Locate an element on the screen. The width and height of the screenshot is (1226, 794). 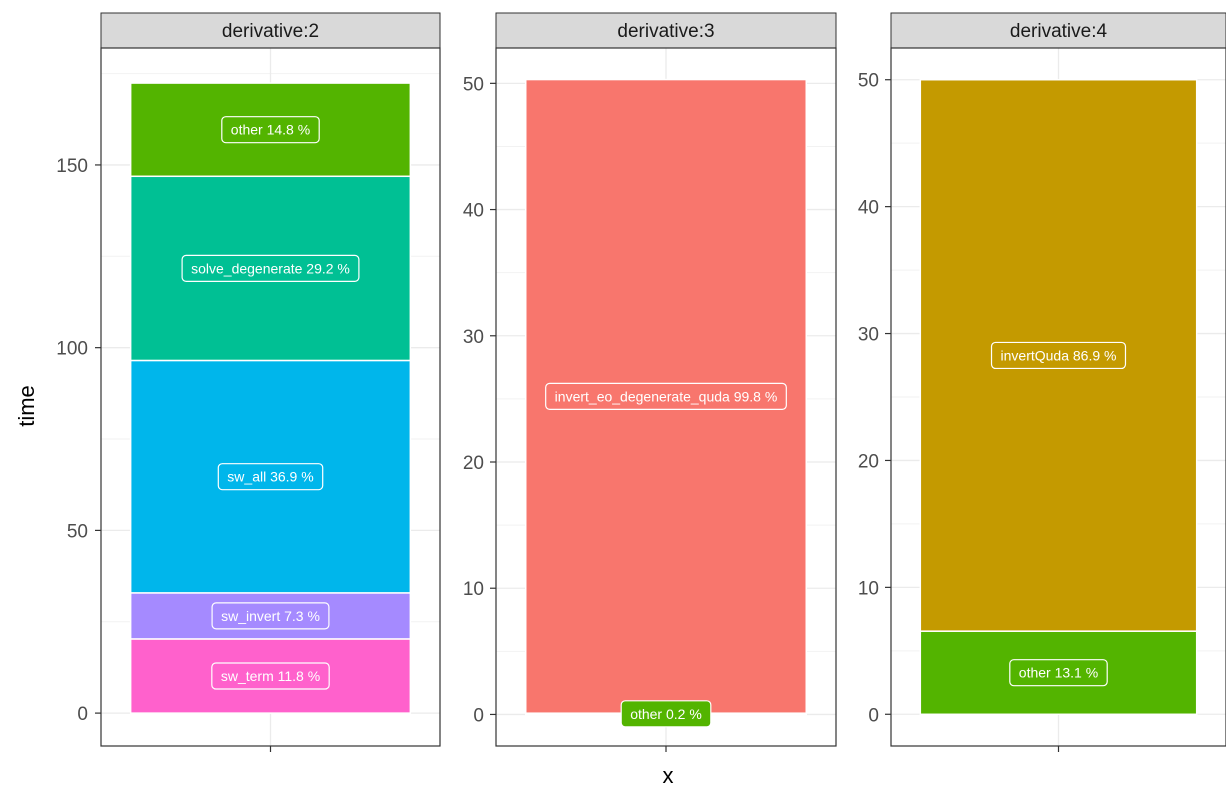
segment-label: other 14.8 % is located at coordinates (270, 130).